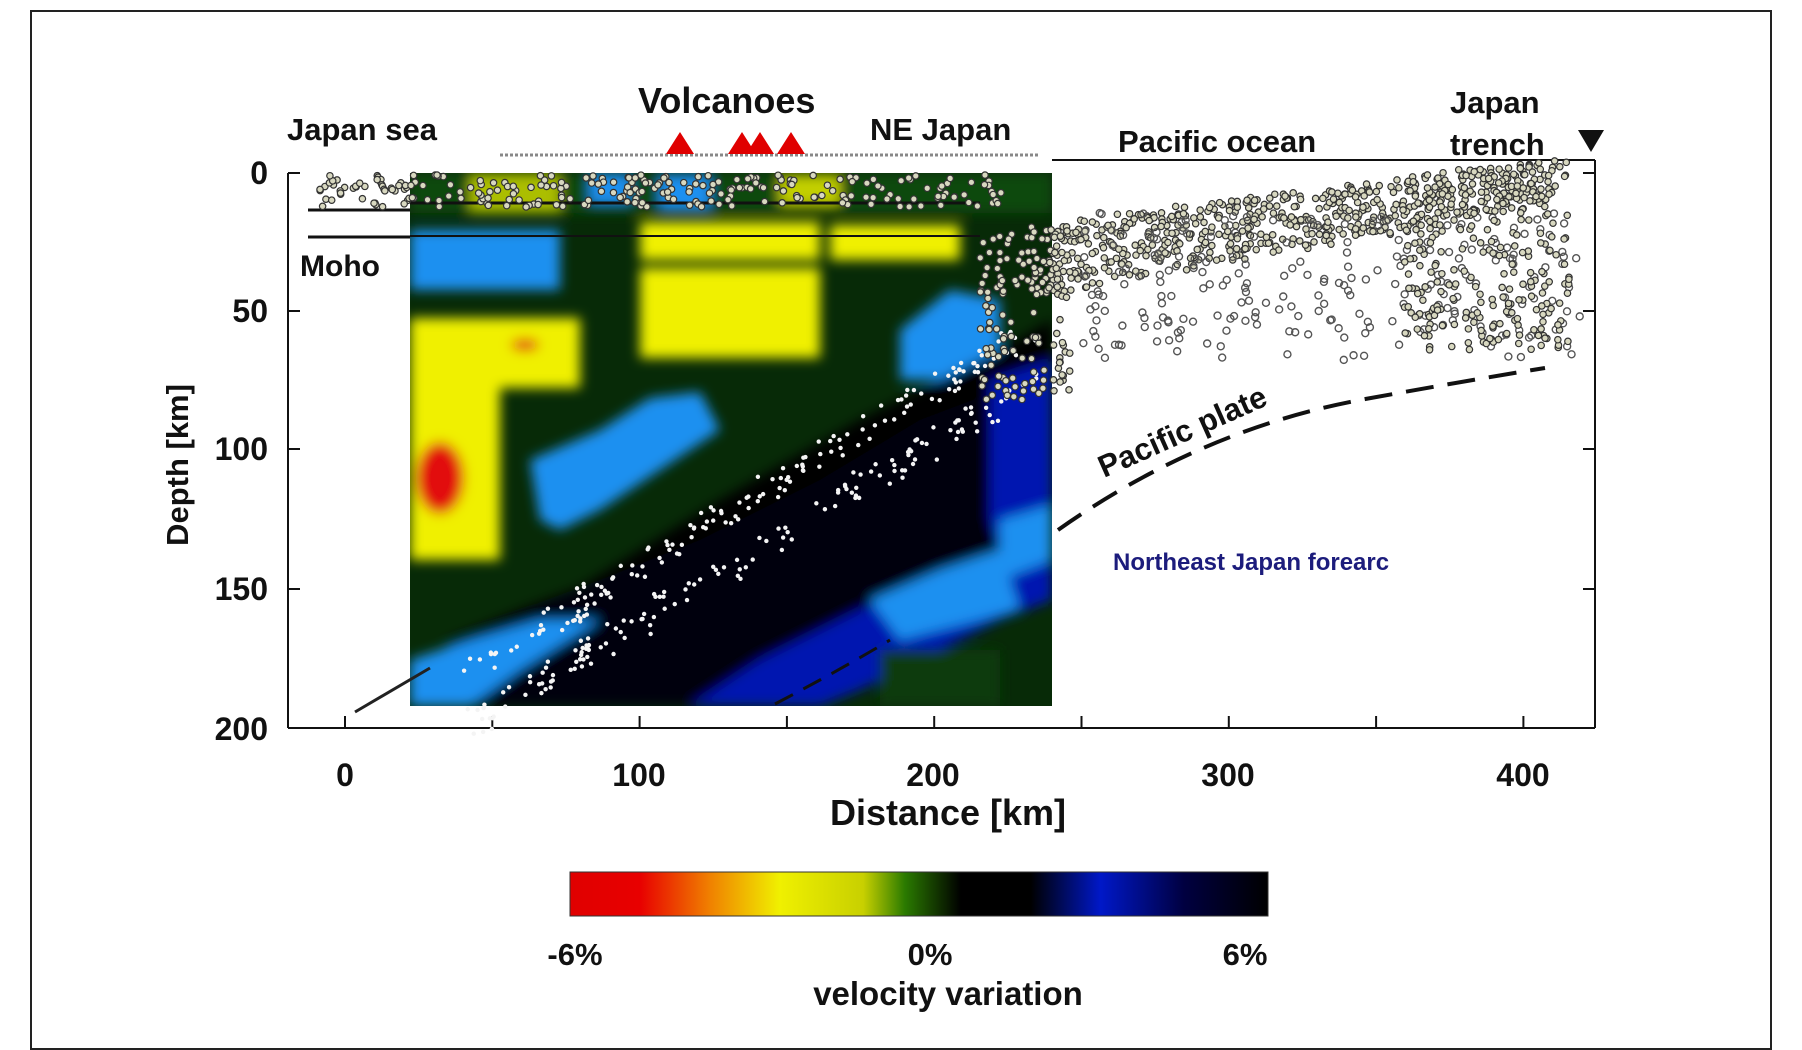 The width and height of the screenshot is (1802, 1050). Describe the element at coordinates (1522, 775) in the screenshot. I see `x-tick-label: 400` at that location.